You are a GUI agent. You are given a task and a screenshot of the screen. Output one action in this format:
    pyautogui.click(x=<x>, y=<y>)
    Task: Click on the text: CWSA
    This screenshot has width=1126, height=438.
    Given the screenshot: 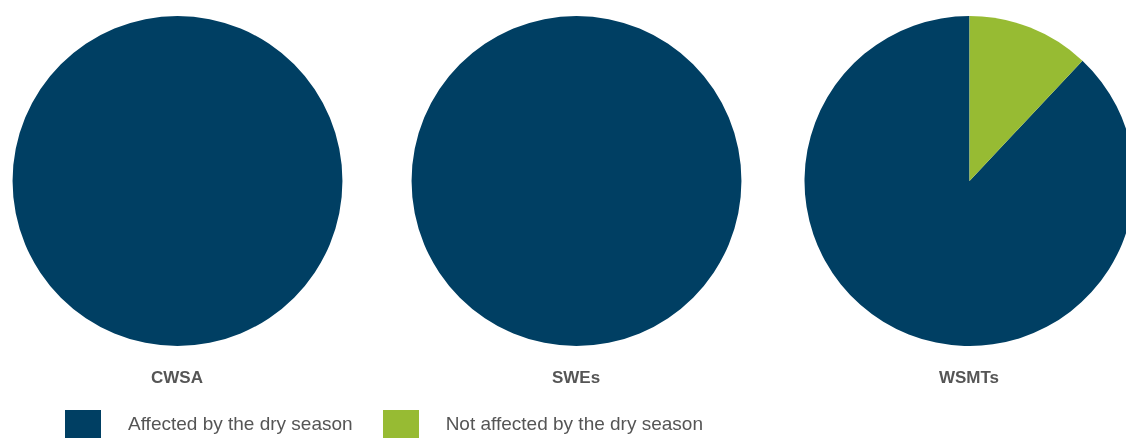 What is the action you would take?
    pyautogui.click(x=177, y=378)
    